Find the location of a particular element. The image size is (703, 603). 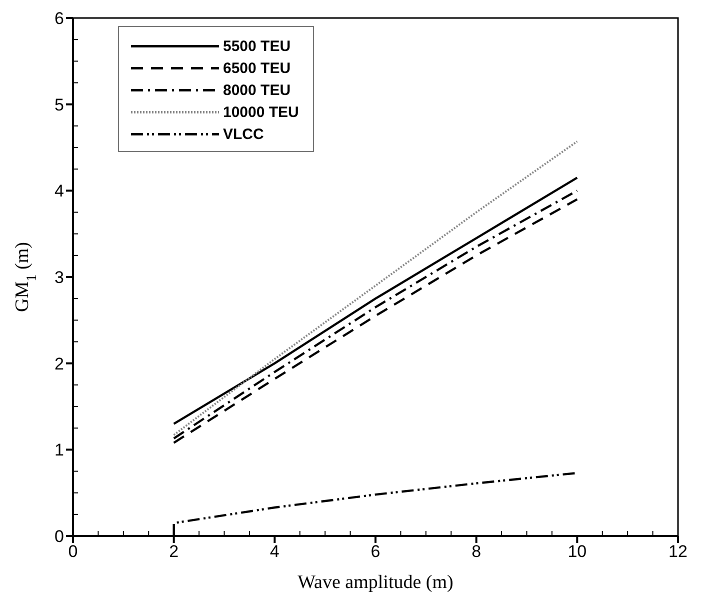

x-tick-label: 0 is located at coordinates (73, 552).